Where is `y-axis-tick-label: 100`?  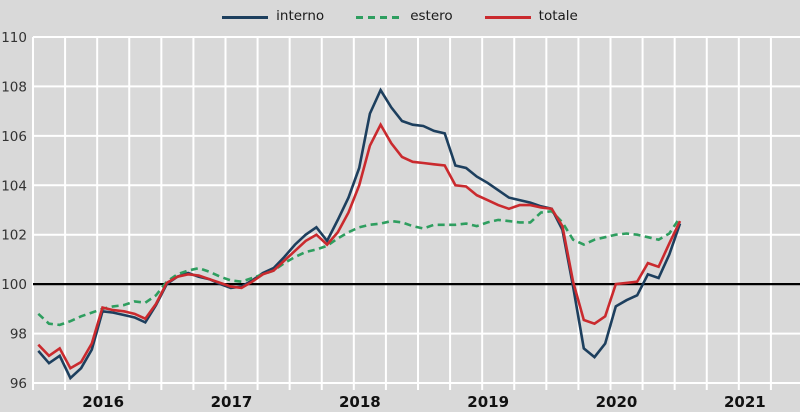
y-axis-tick-label: 100 is located at coordinates (14, 285).